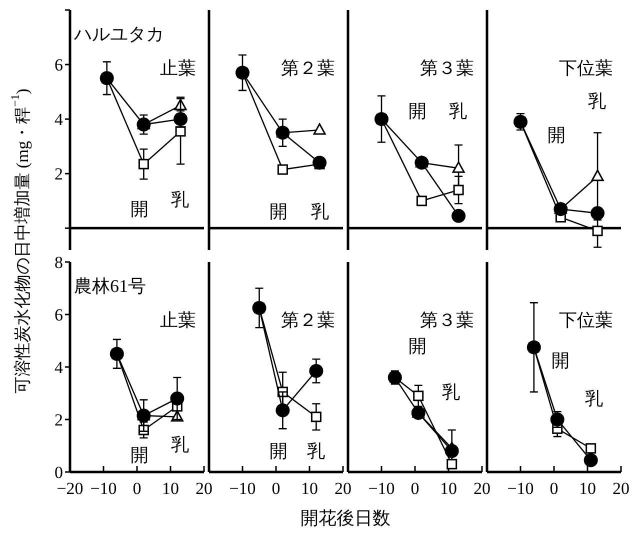  Describe the element at coordinates (118, 34) in the screenshot. I see `text: ハルユタカ` at that location.